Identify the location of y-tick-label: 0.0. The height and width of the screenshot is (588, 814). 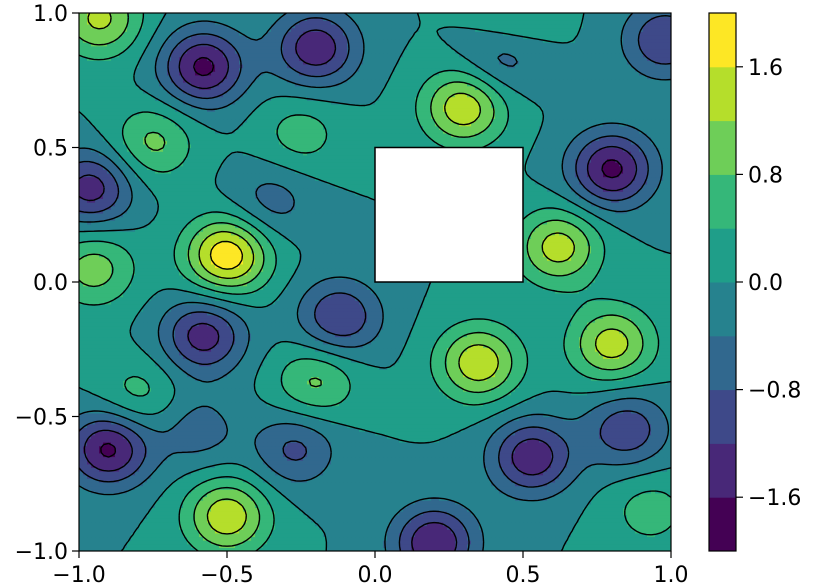
(50, 283).